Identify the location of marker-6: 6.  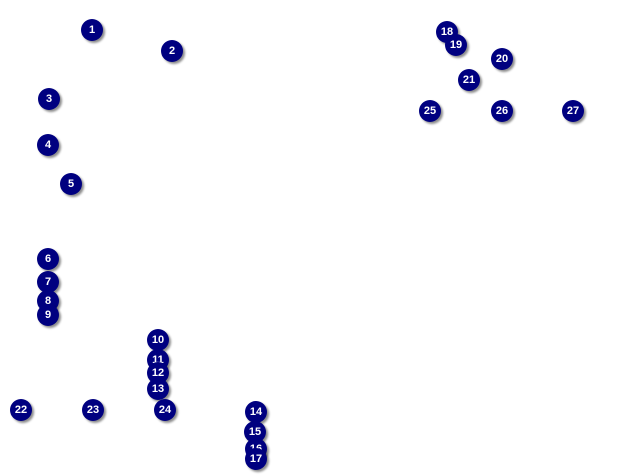
(48, 259).